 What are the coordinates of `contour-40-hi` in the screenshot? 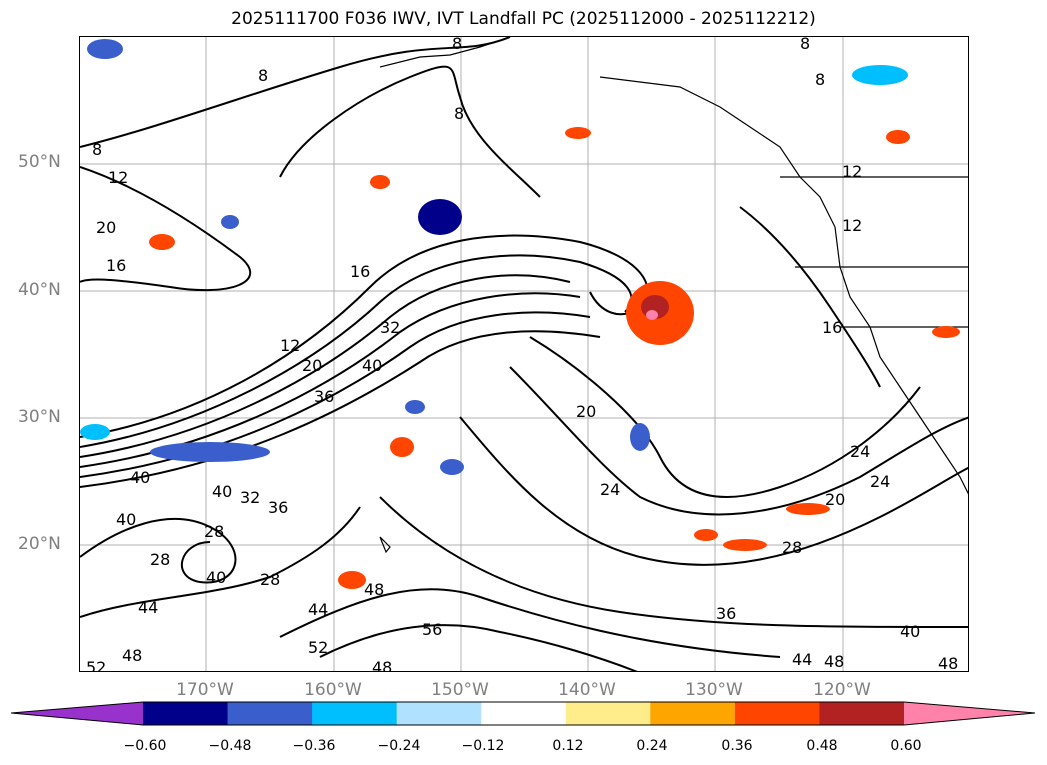 It's located at (158, 551).